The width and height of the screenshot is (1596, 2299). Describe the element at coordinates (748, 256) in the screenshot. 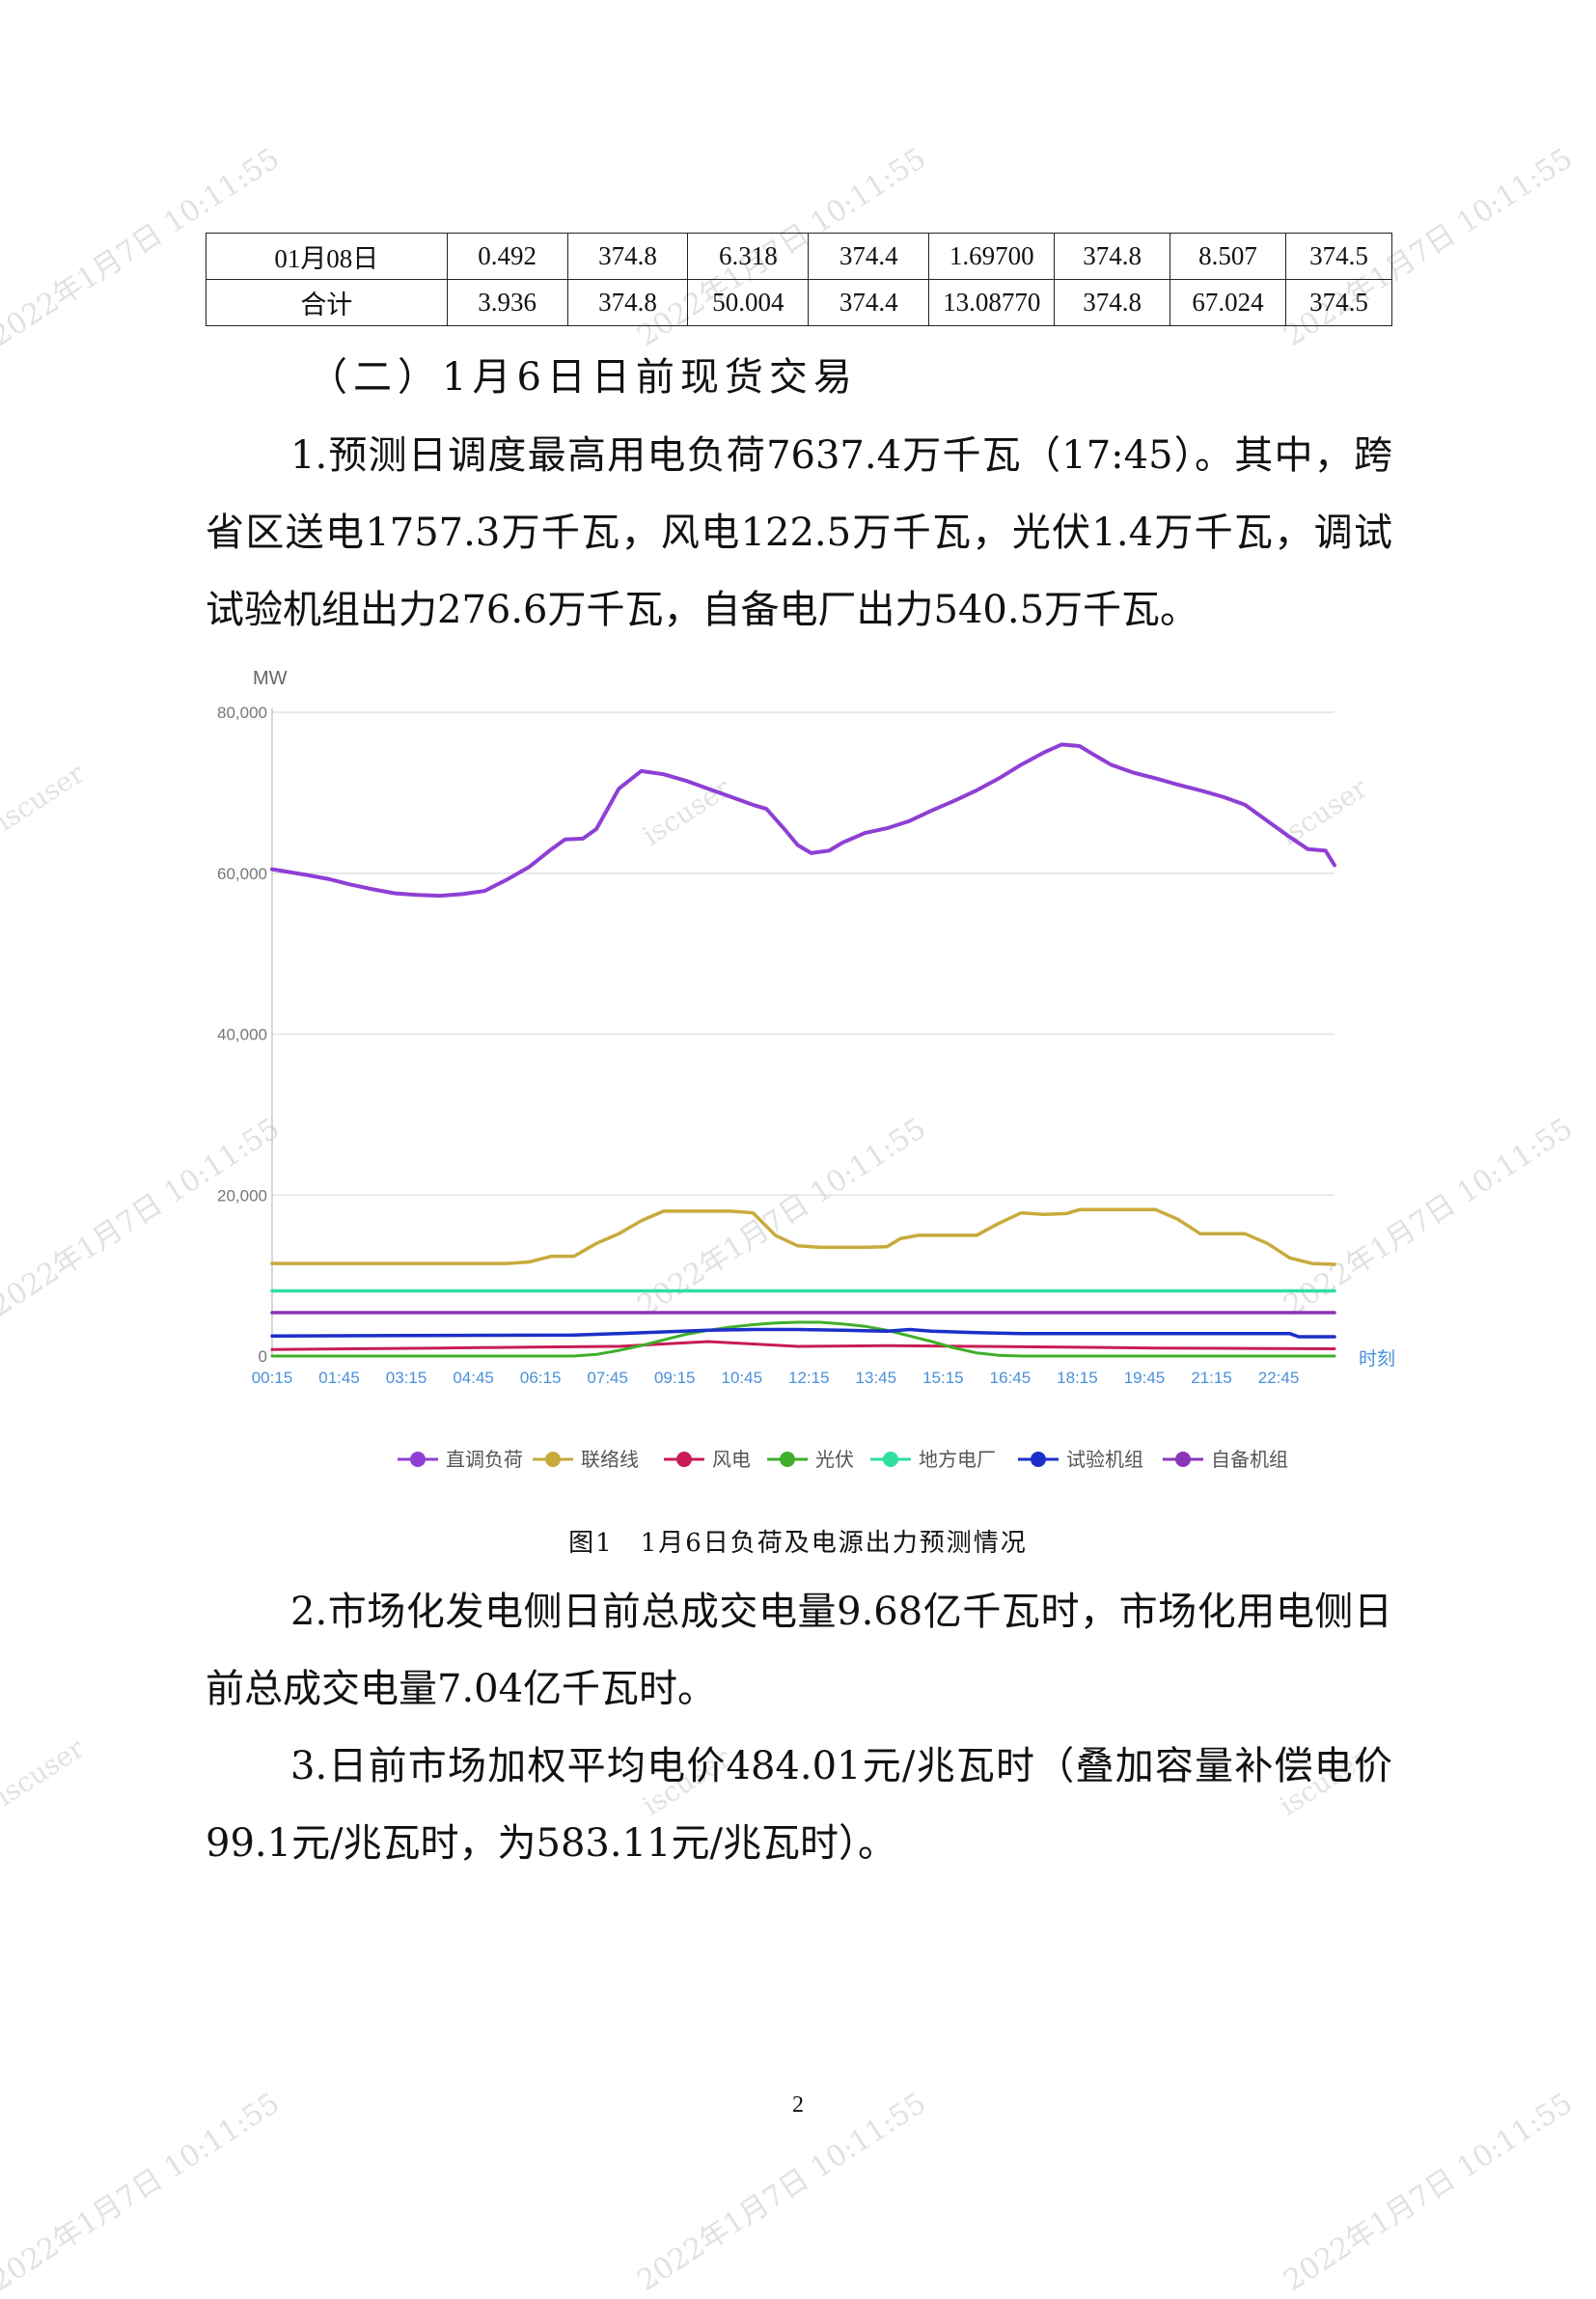

I see `table-cell: 6.318` at that location.